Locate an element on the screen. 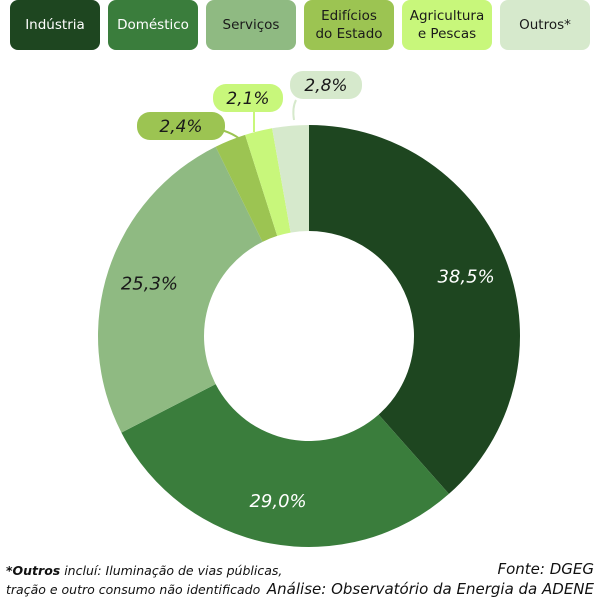 This screenshot has height=601, width=600. data-label: 2,1% is located at coordinates (247, 99).